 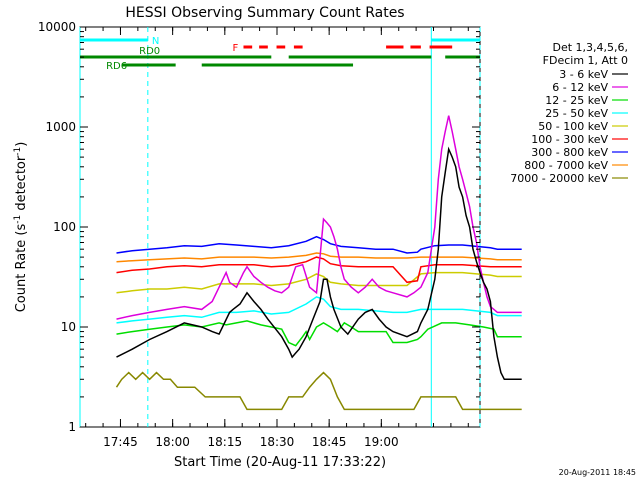 I want to click on status-label-rd6: RD6, so click(x=116, y=66).